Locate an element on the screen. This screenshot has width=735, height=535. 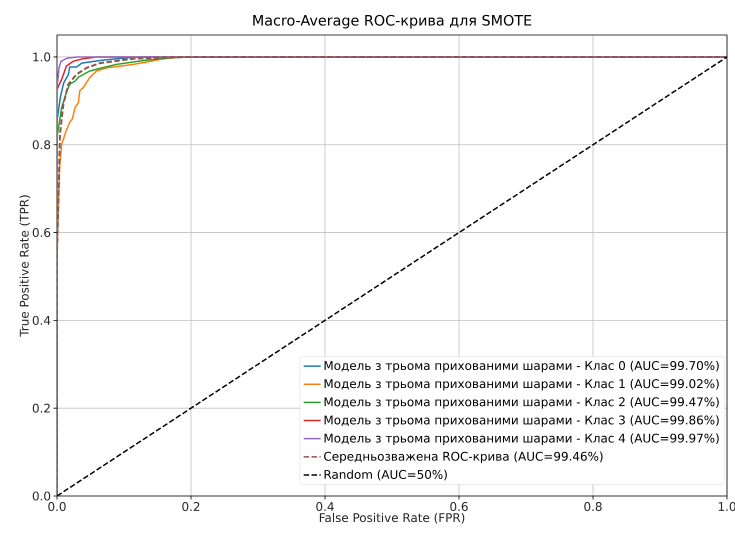
x-tick-label: 0.2 is located at coordinates (191, 507).